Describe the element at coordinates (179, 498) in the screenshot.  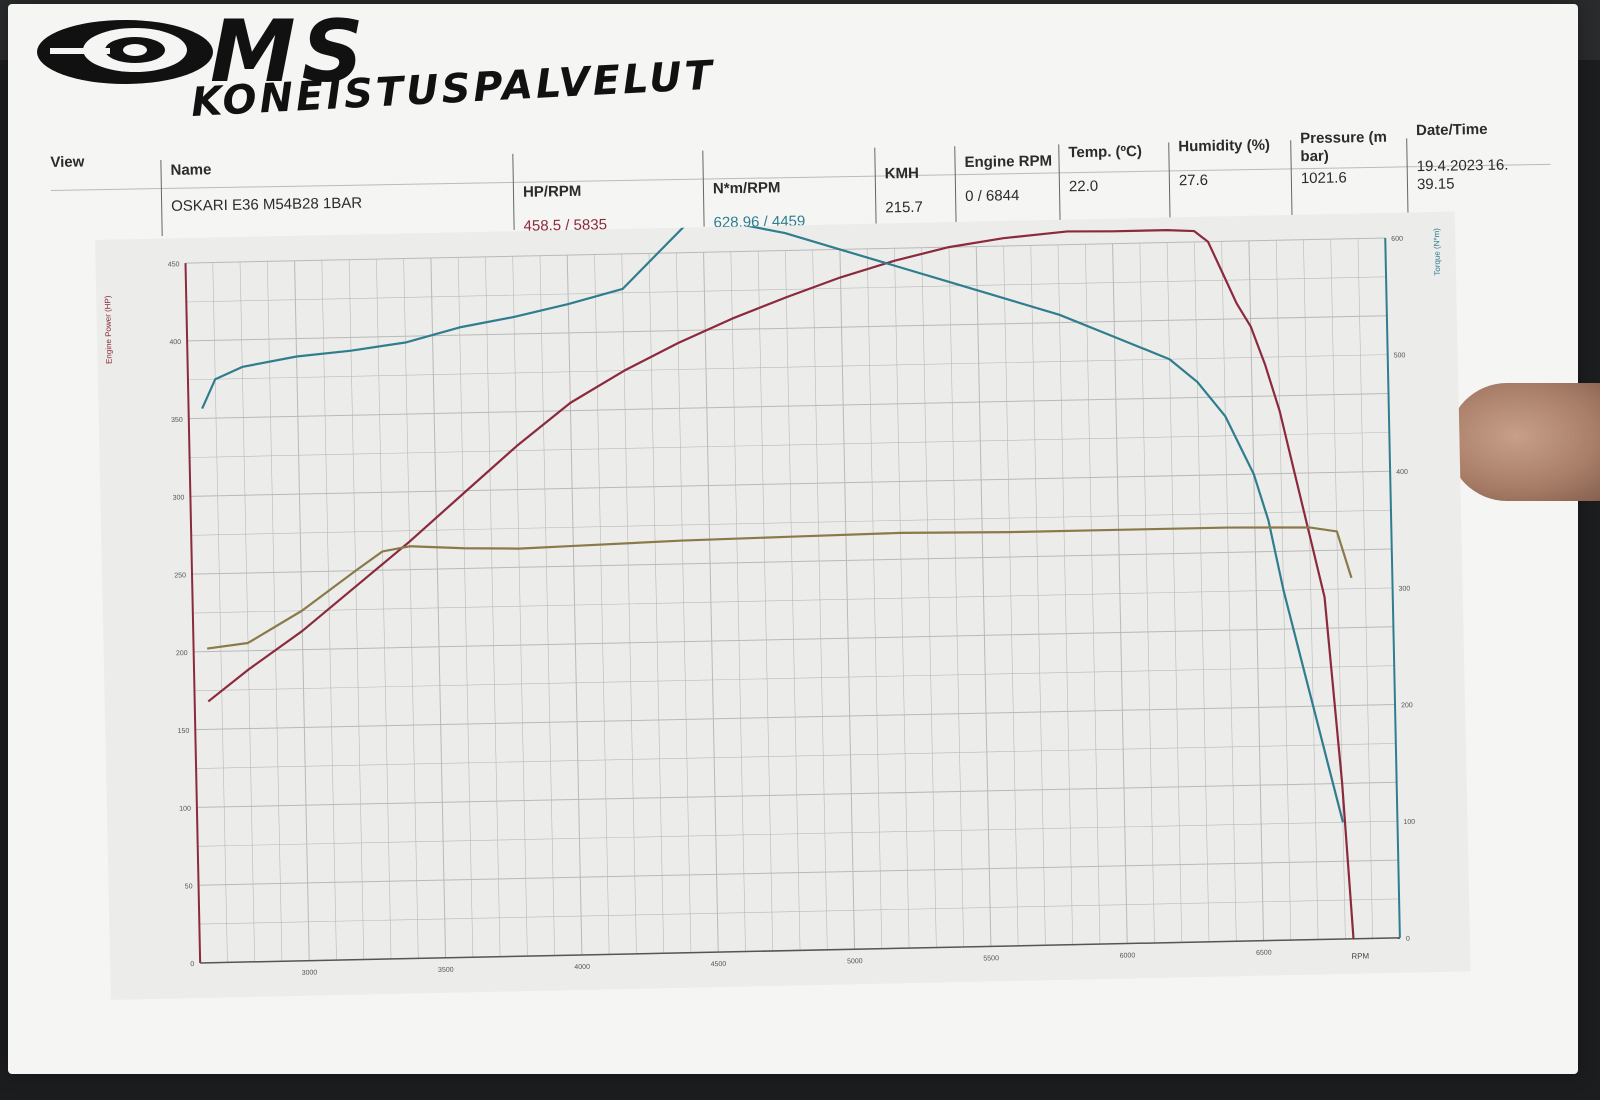
I see `y-tick-label-left: 300` at that location.